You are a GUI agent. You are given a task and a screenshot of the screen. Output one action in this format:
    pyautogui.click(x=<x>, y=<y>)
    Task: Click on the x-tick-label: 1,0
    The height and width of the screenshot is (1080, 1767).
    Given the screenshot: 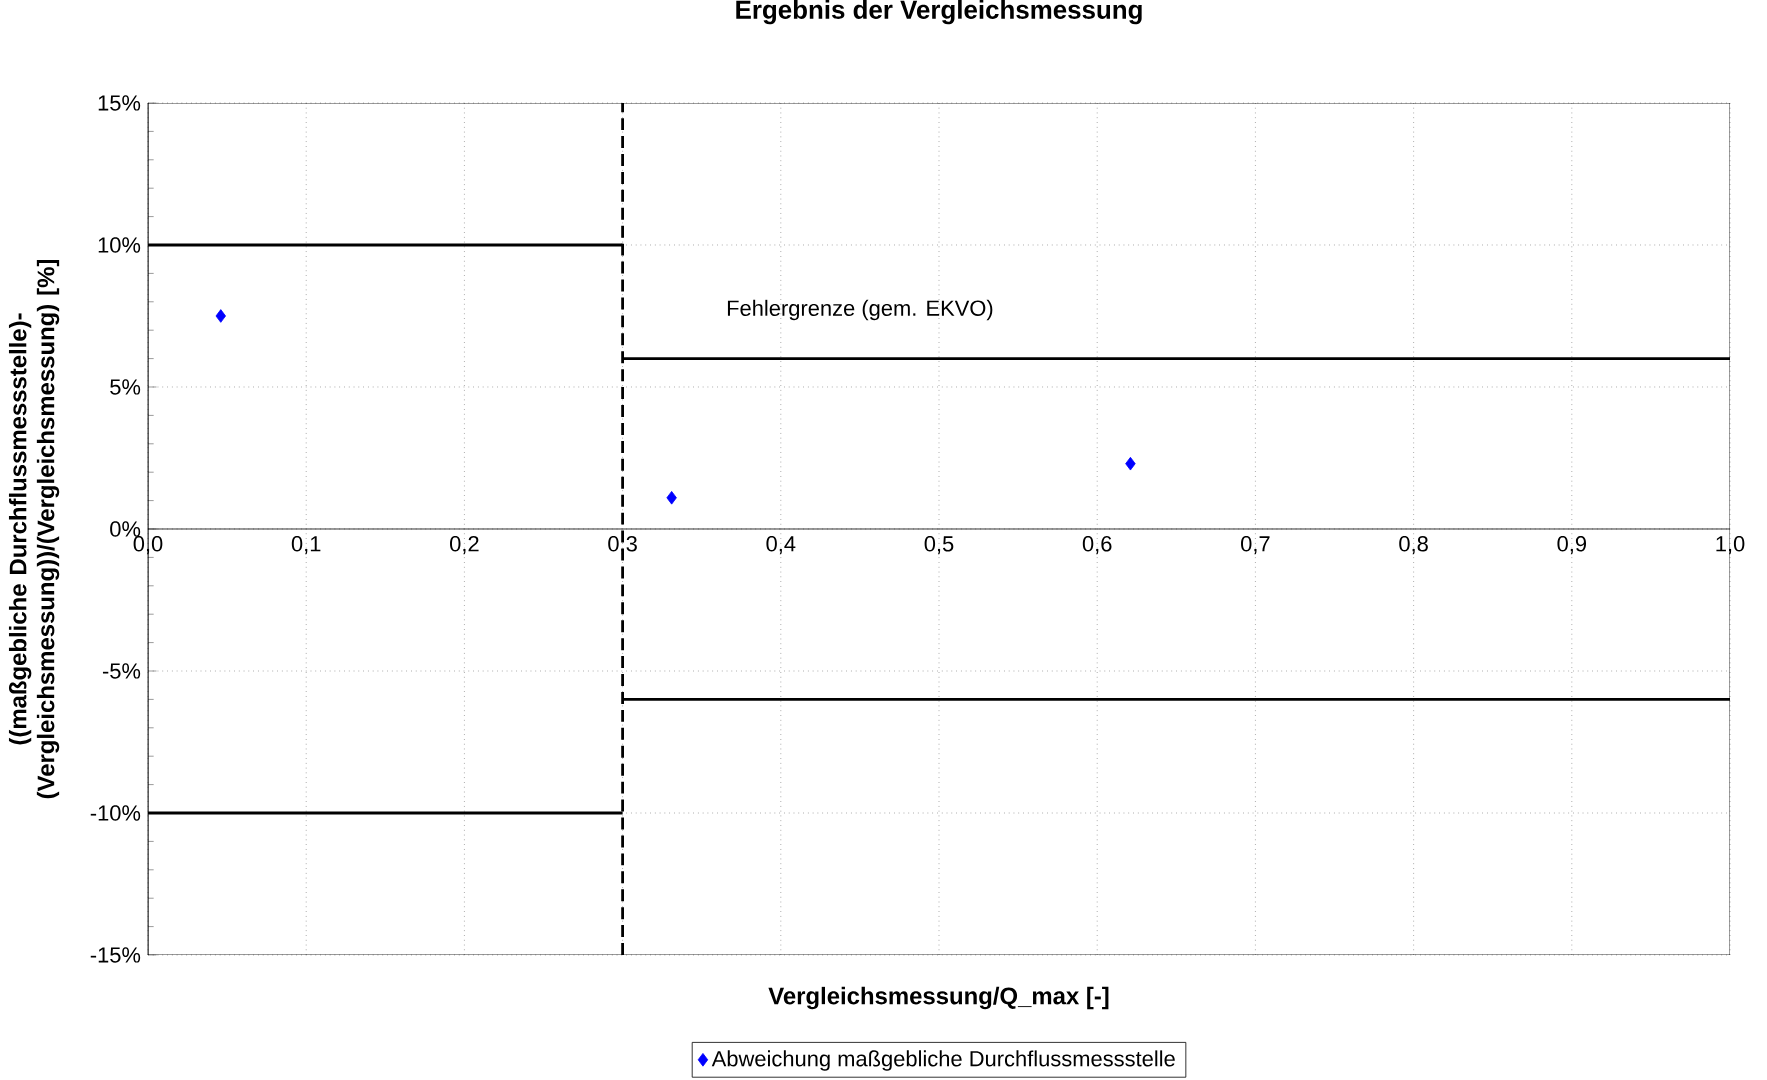 What is the action you would take?
    pyautogui.click(x=1730, y=545)
    